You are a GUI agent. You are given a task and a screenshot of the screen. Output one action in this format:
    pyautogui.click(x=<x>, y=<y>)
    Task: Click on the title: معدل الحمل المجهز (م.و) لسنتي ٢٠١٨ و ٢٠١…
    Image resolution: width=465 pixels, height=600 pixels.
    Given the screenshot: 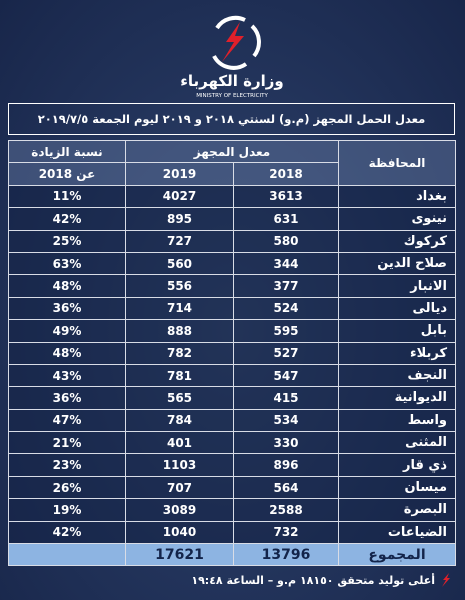 What is the action you would take?
    pyautogui.click(x=231, y=119)
    